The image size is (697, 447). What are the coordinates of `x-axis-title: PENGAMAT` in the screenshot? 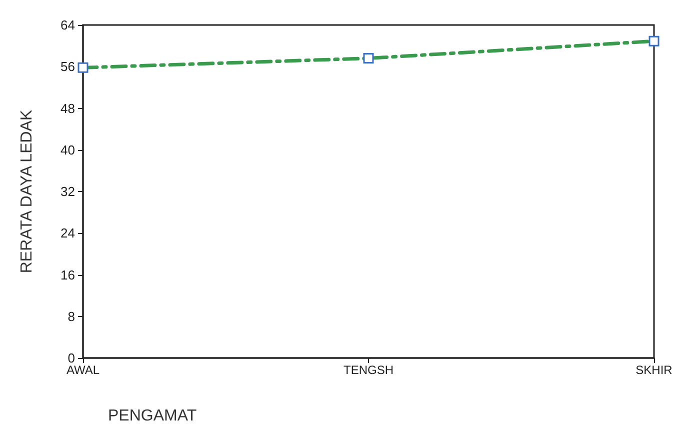 It's located at (152, 416).